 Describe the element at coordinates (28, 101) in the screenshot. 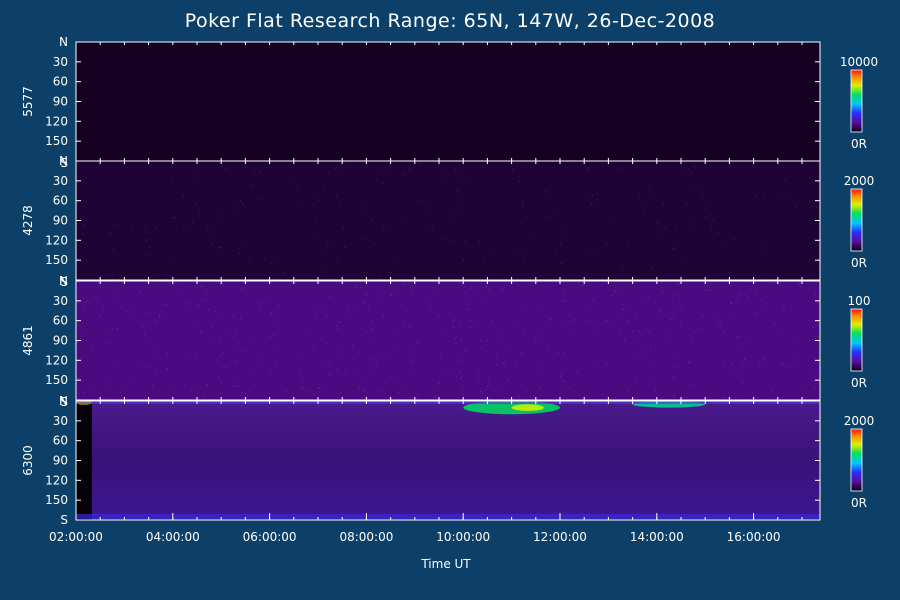

I see `panel-wavelength-label: 5577` at that location.